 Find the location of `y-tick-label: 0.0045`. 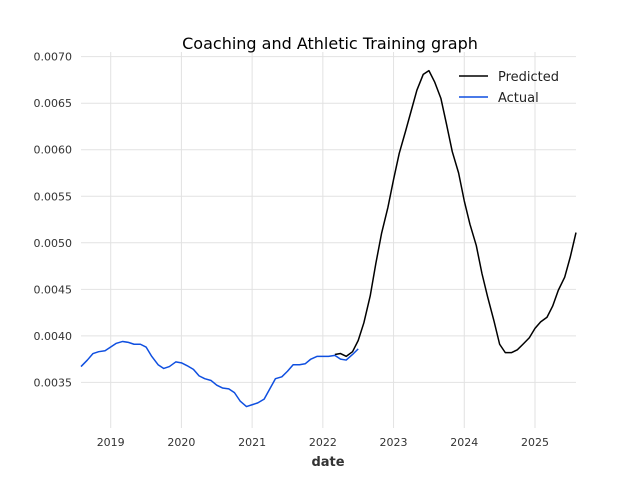

y-tick-label: 0.0045 is located at coordinates (53, 289).